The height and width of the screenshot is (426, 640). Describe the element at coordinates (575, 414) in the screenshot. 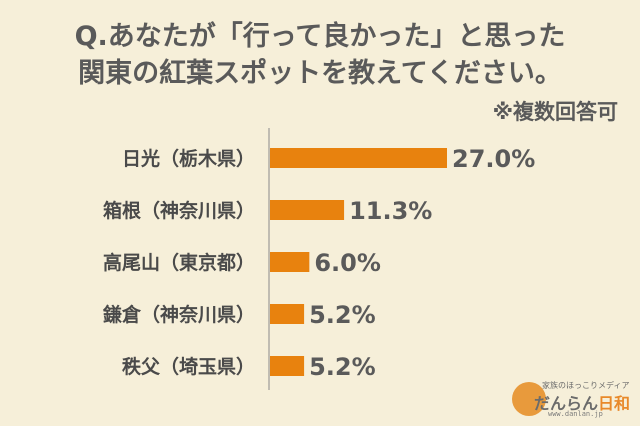

I see `logo-url: www.danlan.jp` at that location.